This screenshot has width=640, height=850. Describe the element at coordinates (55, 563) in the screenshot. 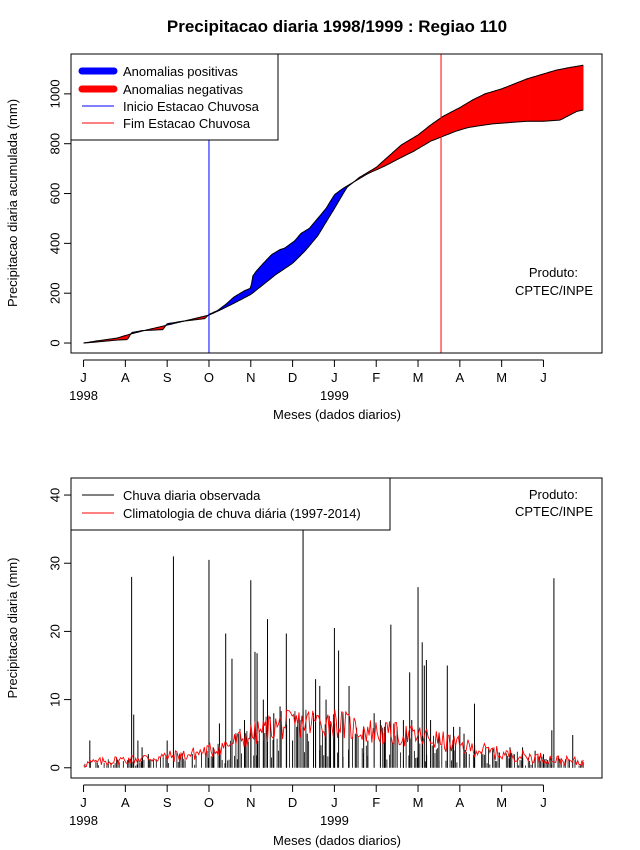

I see `y-tick-label: 30` at that location.